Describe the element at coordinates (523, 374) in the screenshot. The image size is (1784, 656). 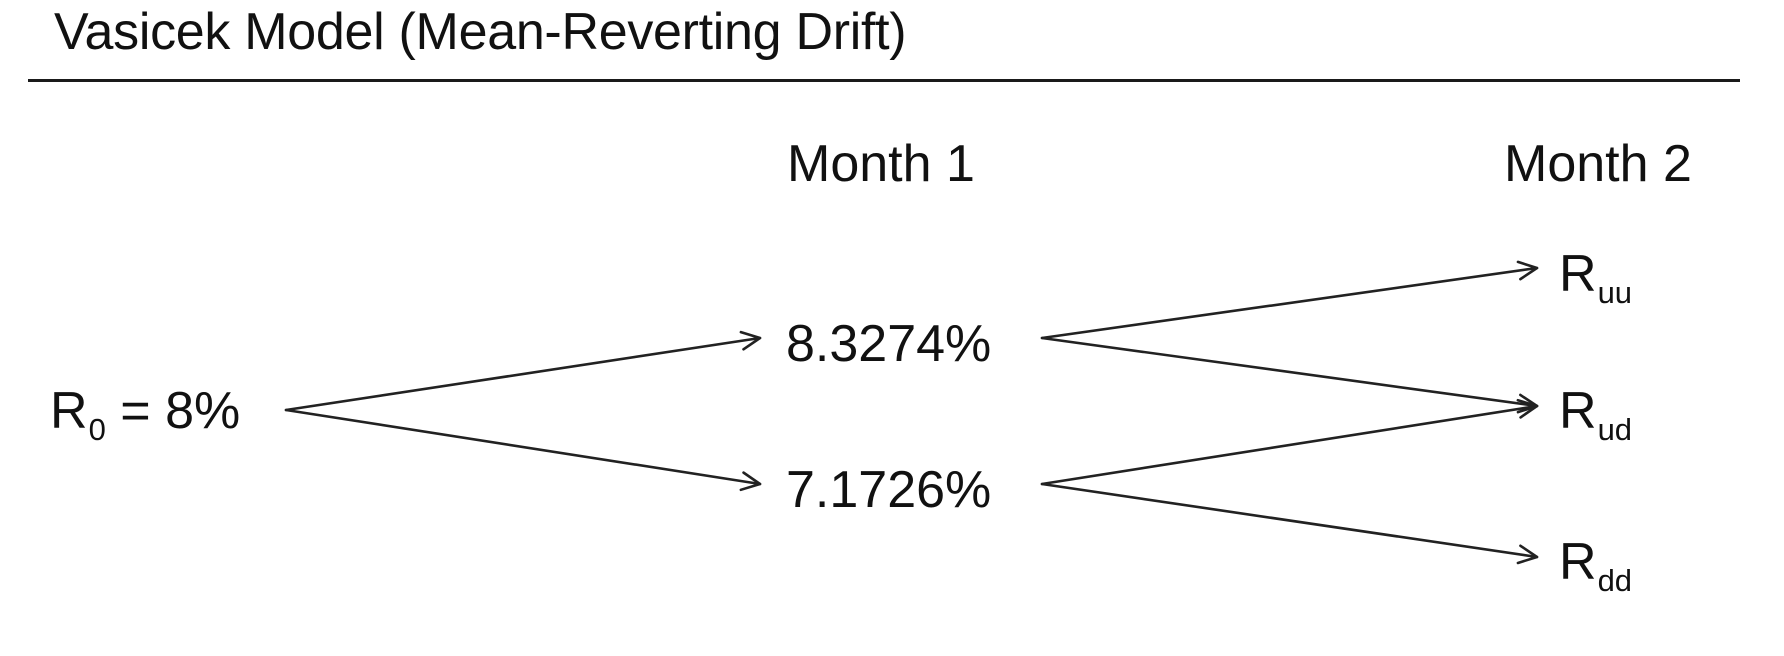
I see `edge-root-up` at that location.